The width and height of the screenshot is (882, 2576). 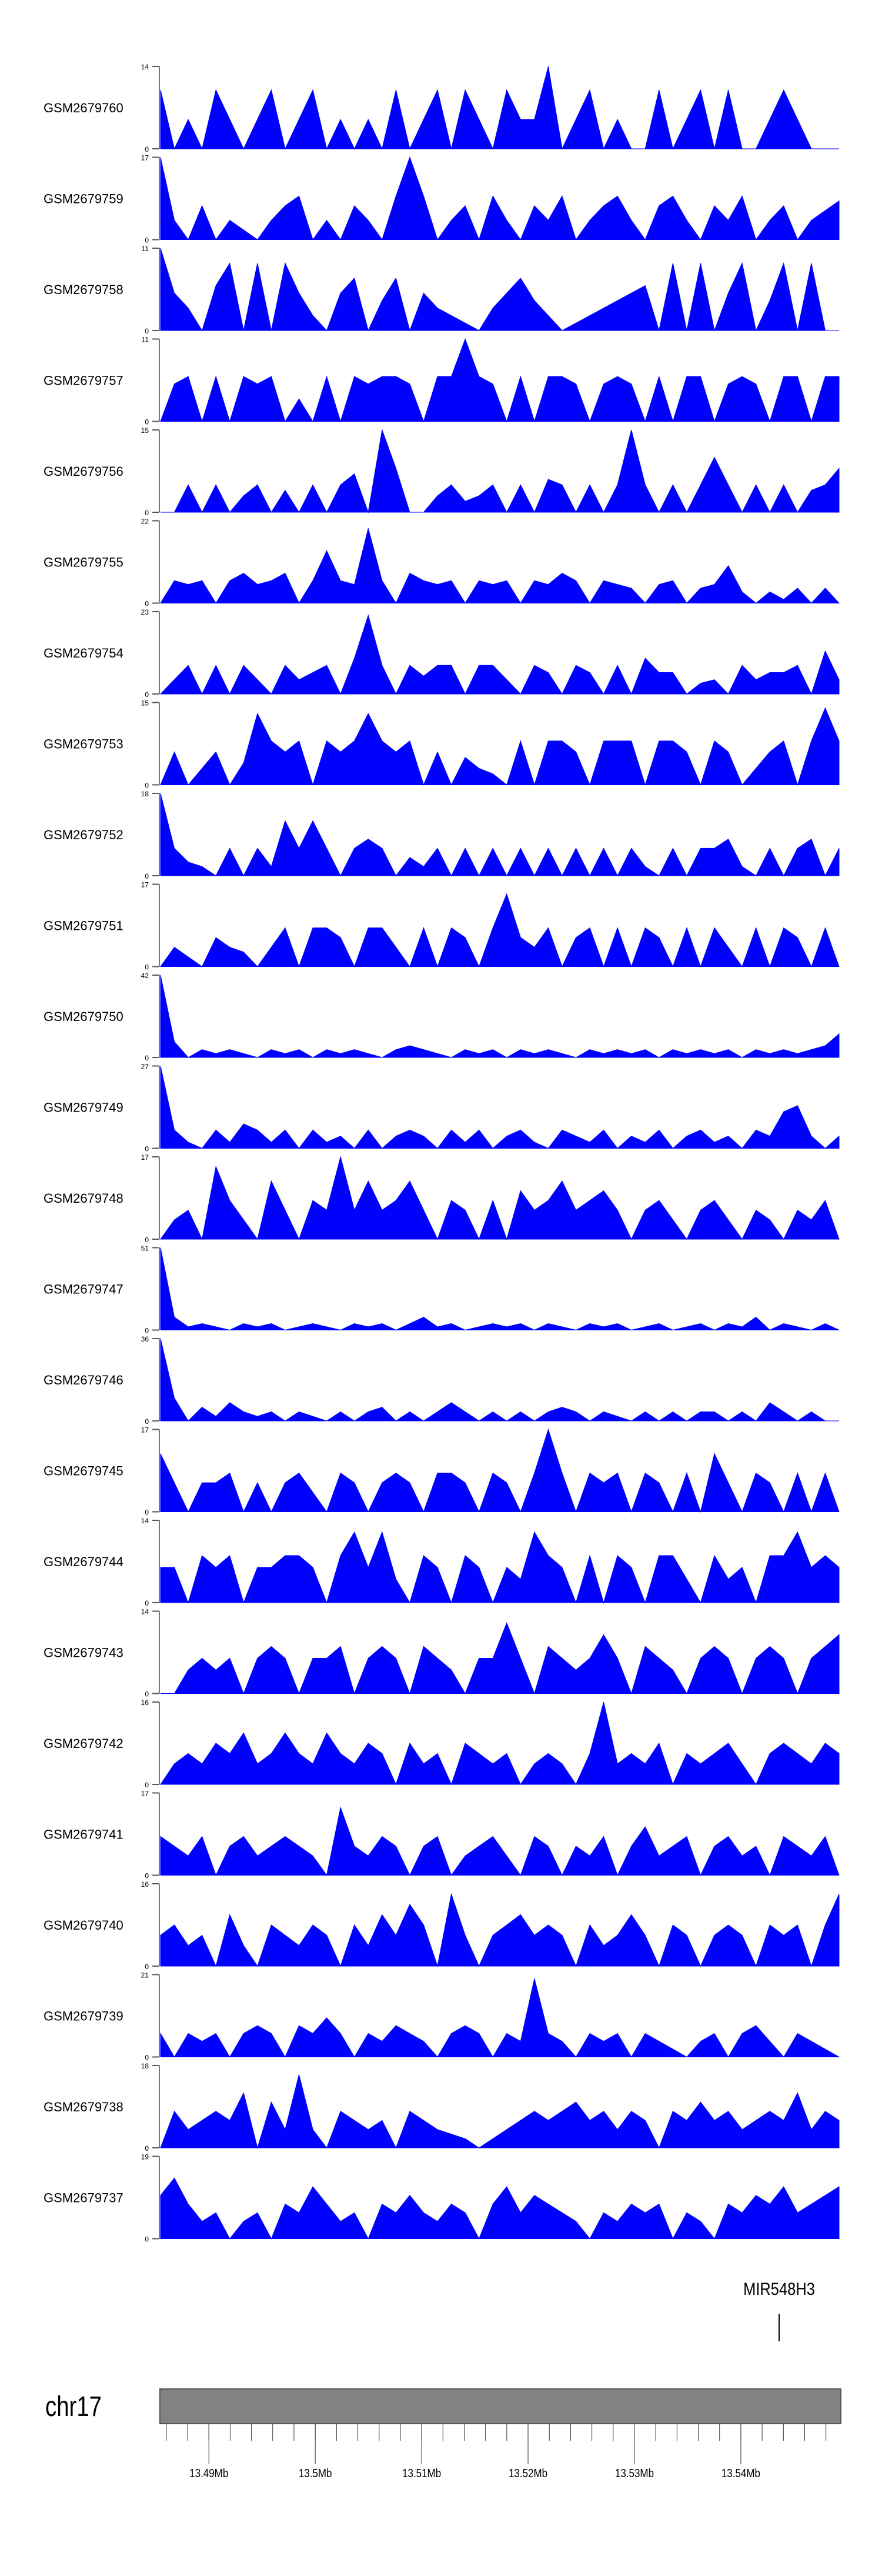 What do you see at coordinates (145, 522) in the screenshot?
I see `y-tick-label-max: 22` at bounding box center [145, 522].